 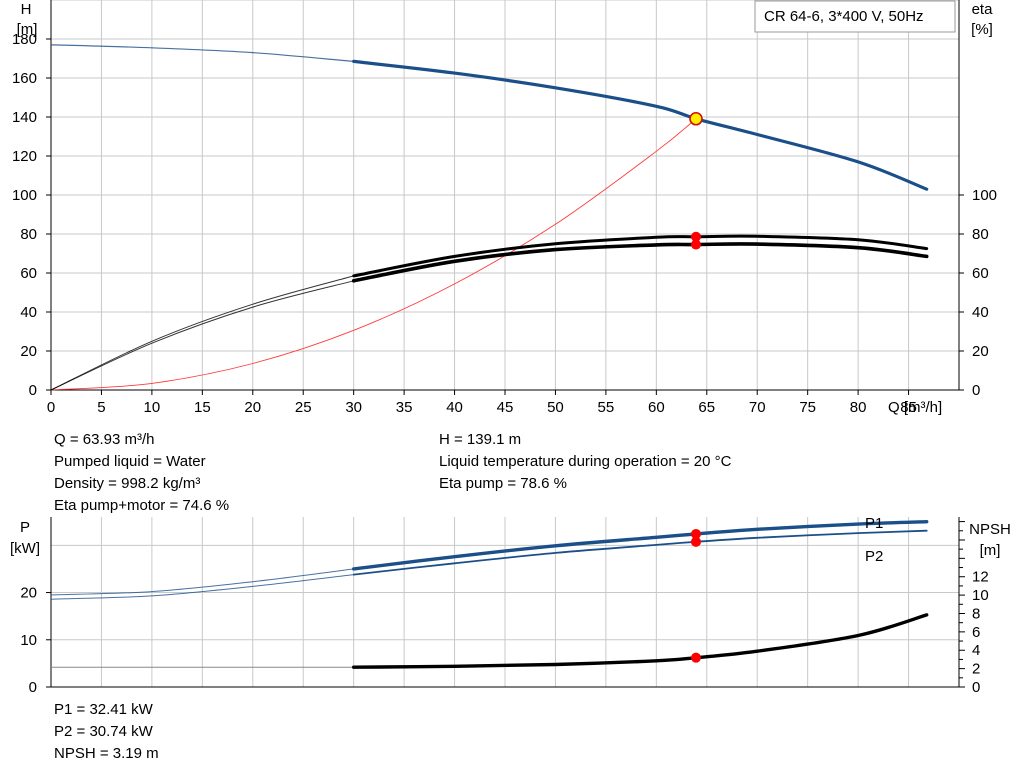 I want to click on x-tick-label: 15, so click(x=202, y=407).